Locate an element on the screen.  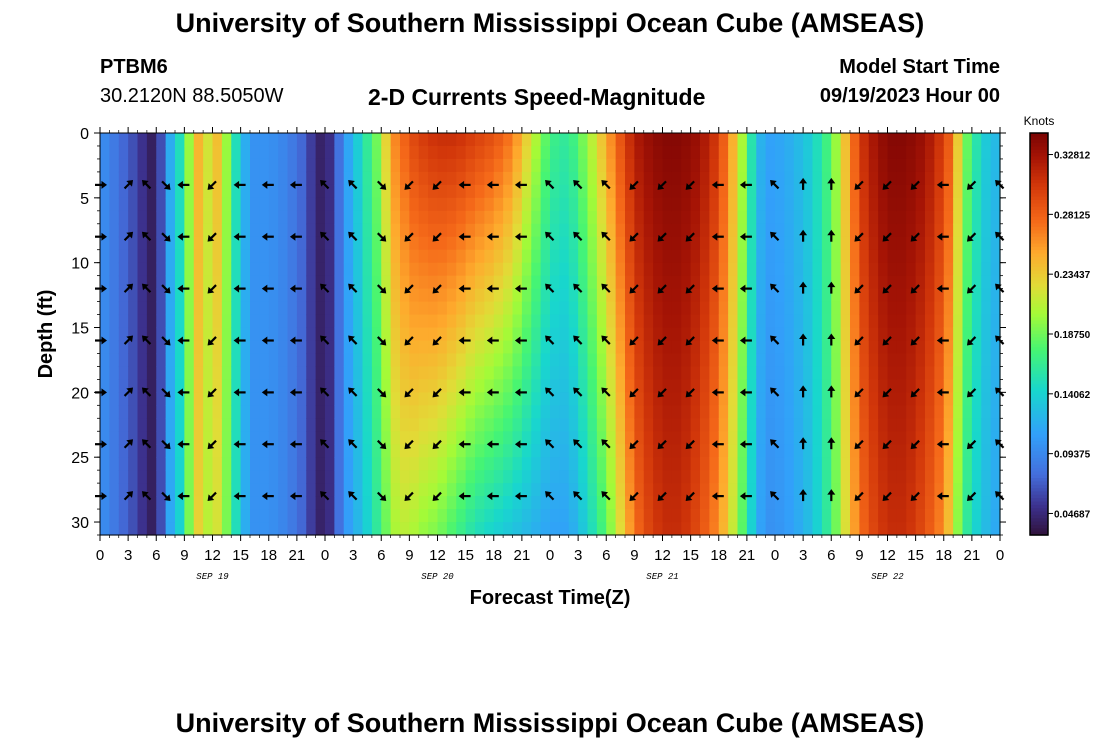
x-tick-label: 15 is located at coordinates (240, 555).